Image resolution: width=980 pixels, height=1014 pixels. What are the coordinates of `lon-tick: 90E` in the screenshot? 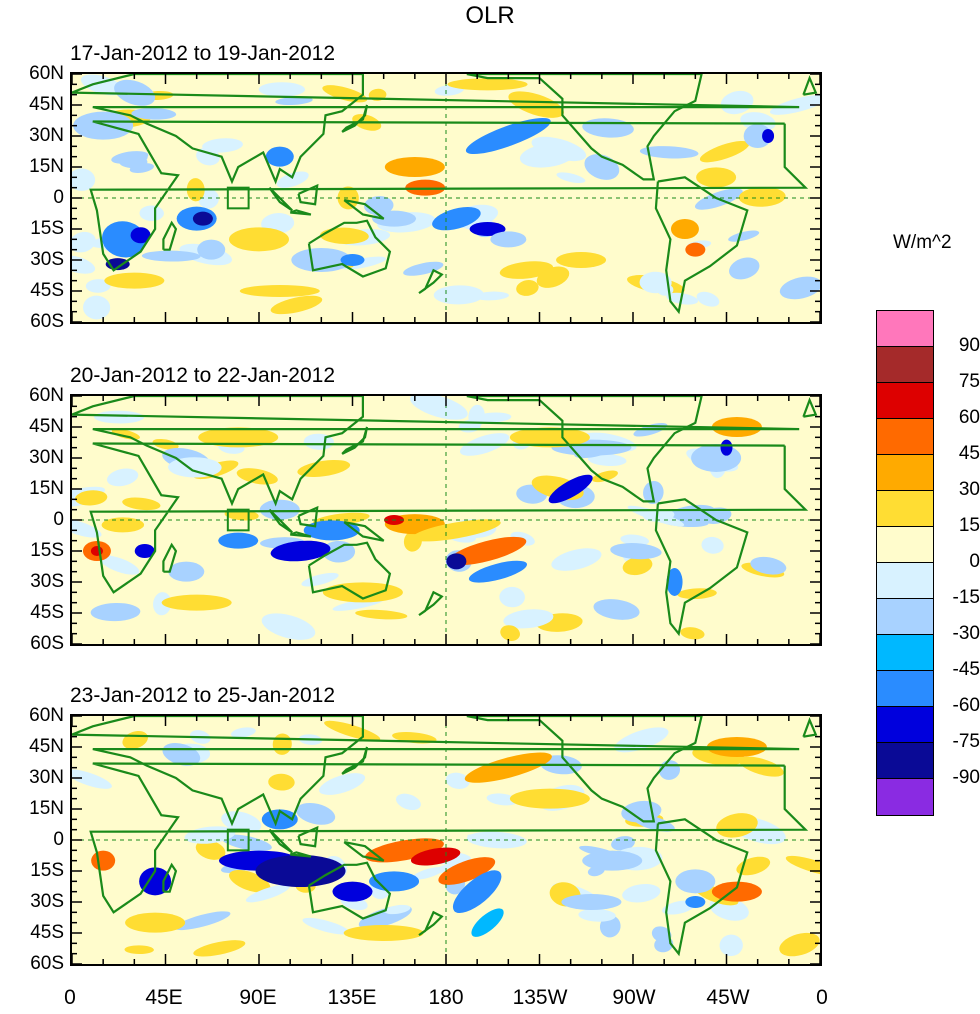 It's located at (258, 997).